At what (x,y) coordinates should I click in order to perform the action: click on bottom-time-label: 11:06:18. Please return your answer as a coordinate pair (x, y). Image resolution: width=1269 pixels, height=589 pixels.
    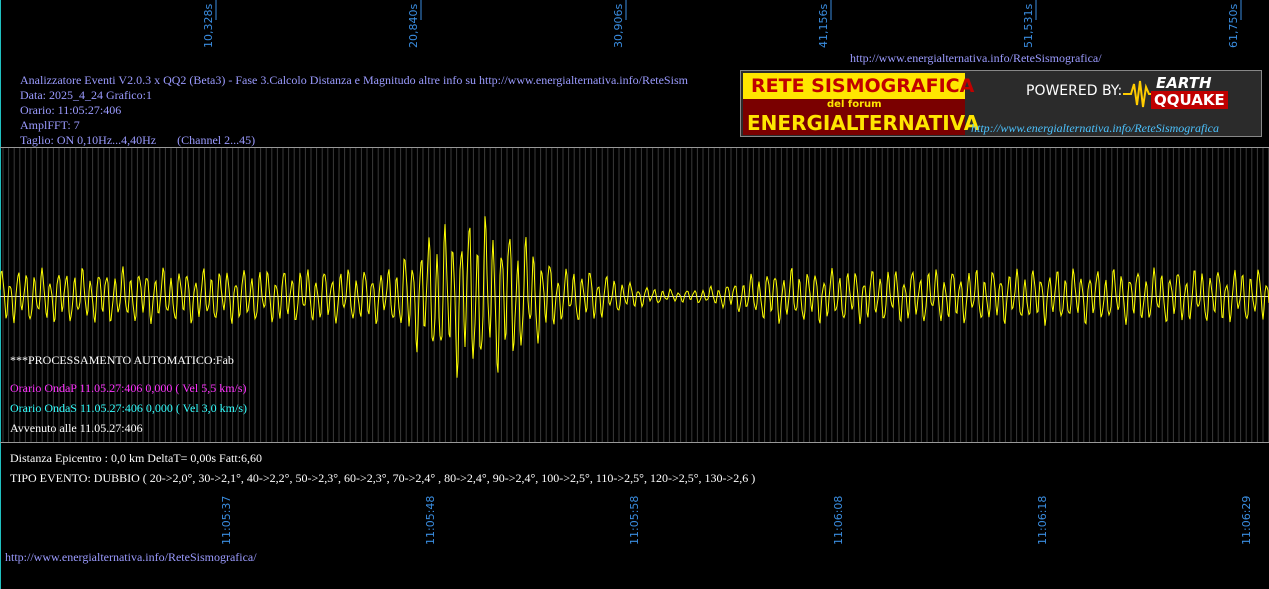
    Looking at the image, I should click on (1042, 520).